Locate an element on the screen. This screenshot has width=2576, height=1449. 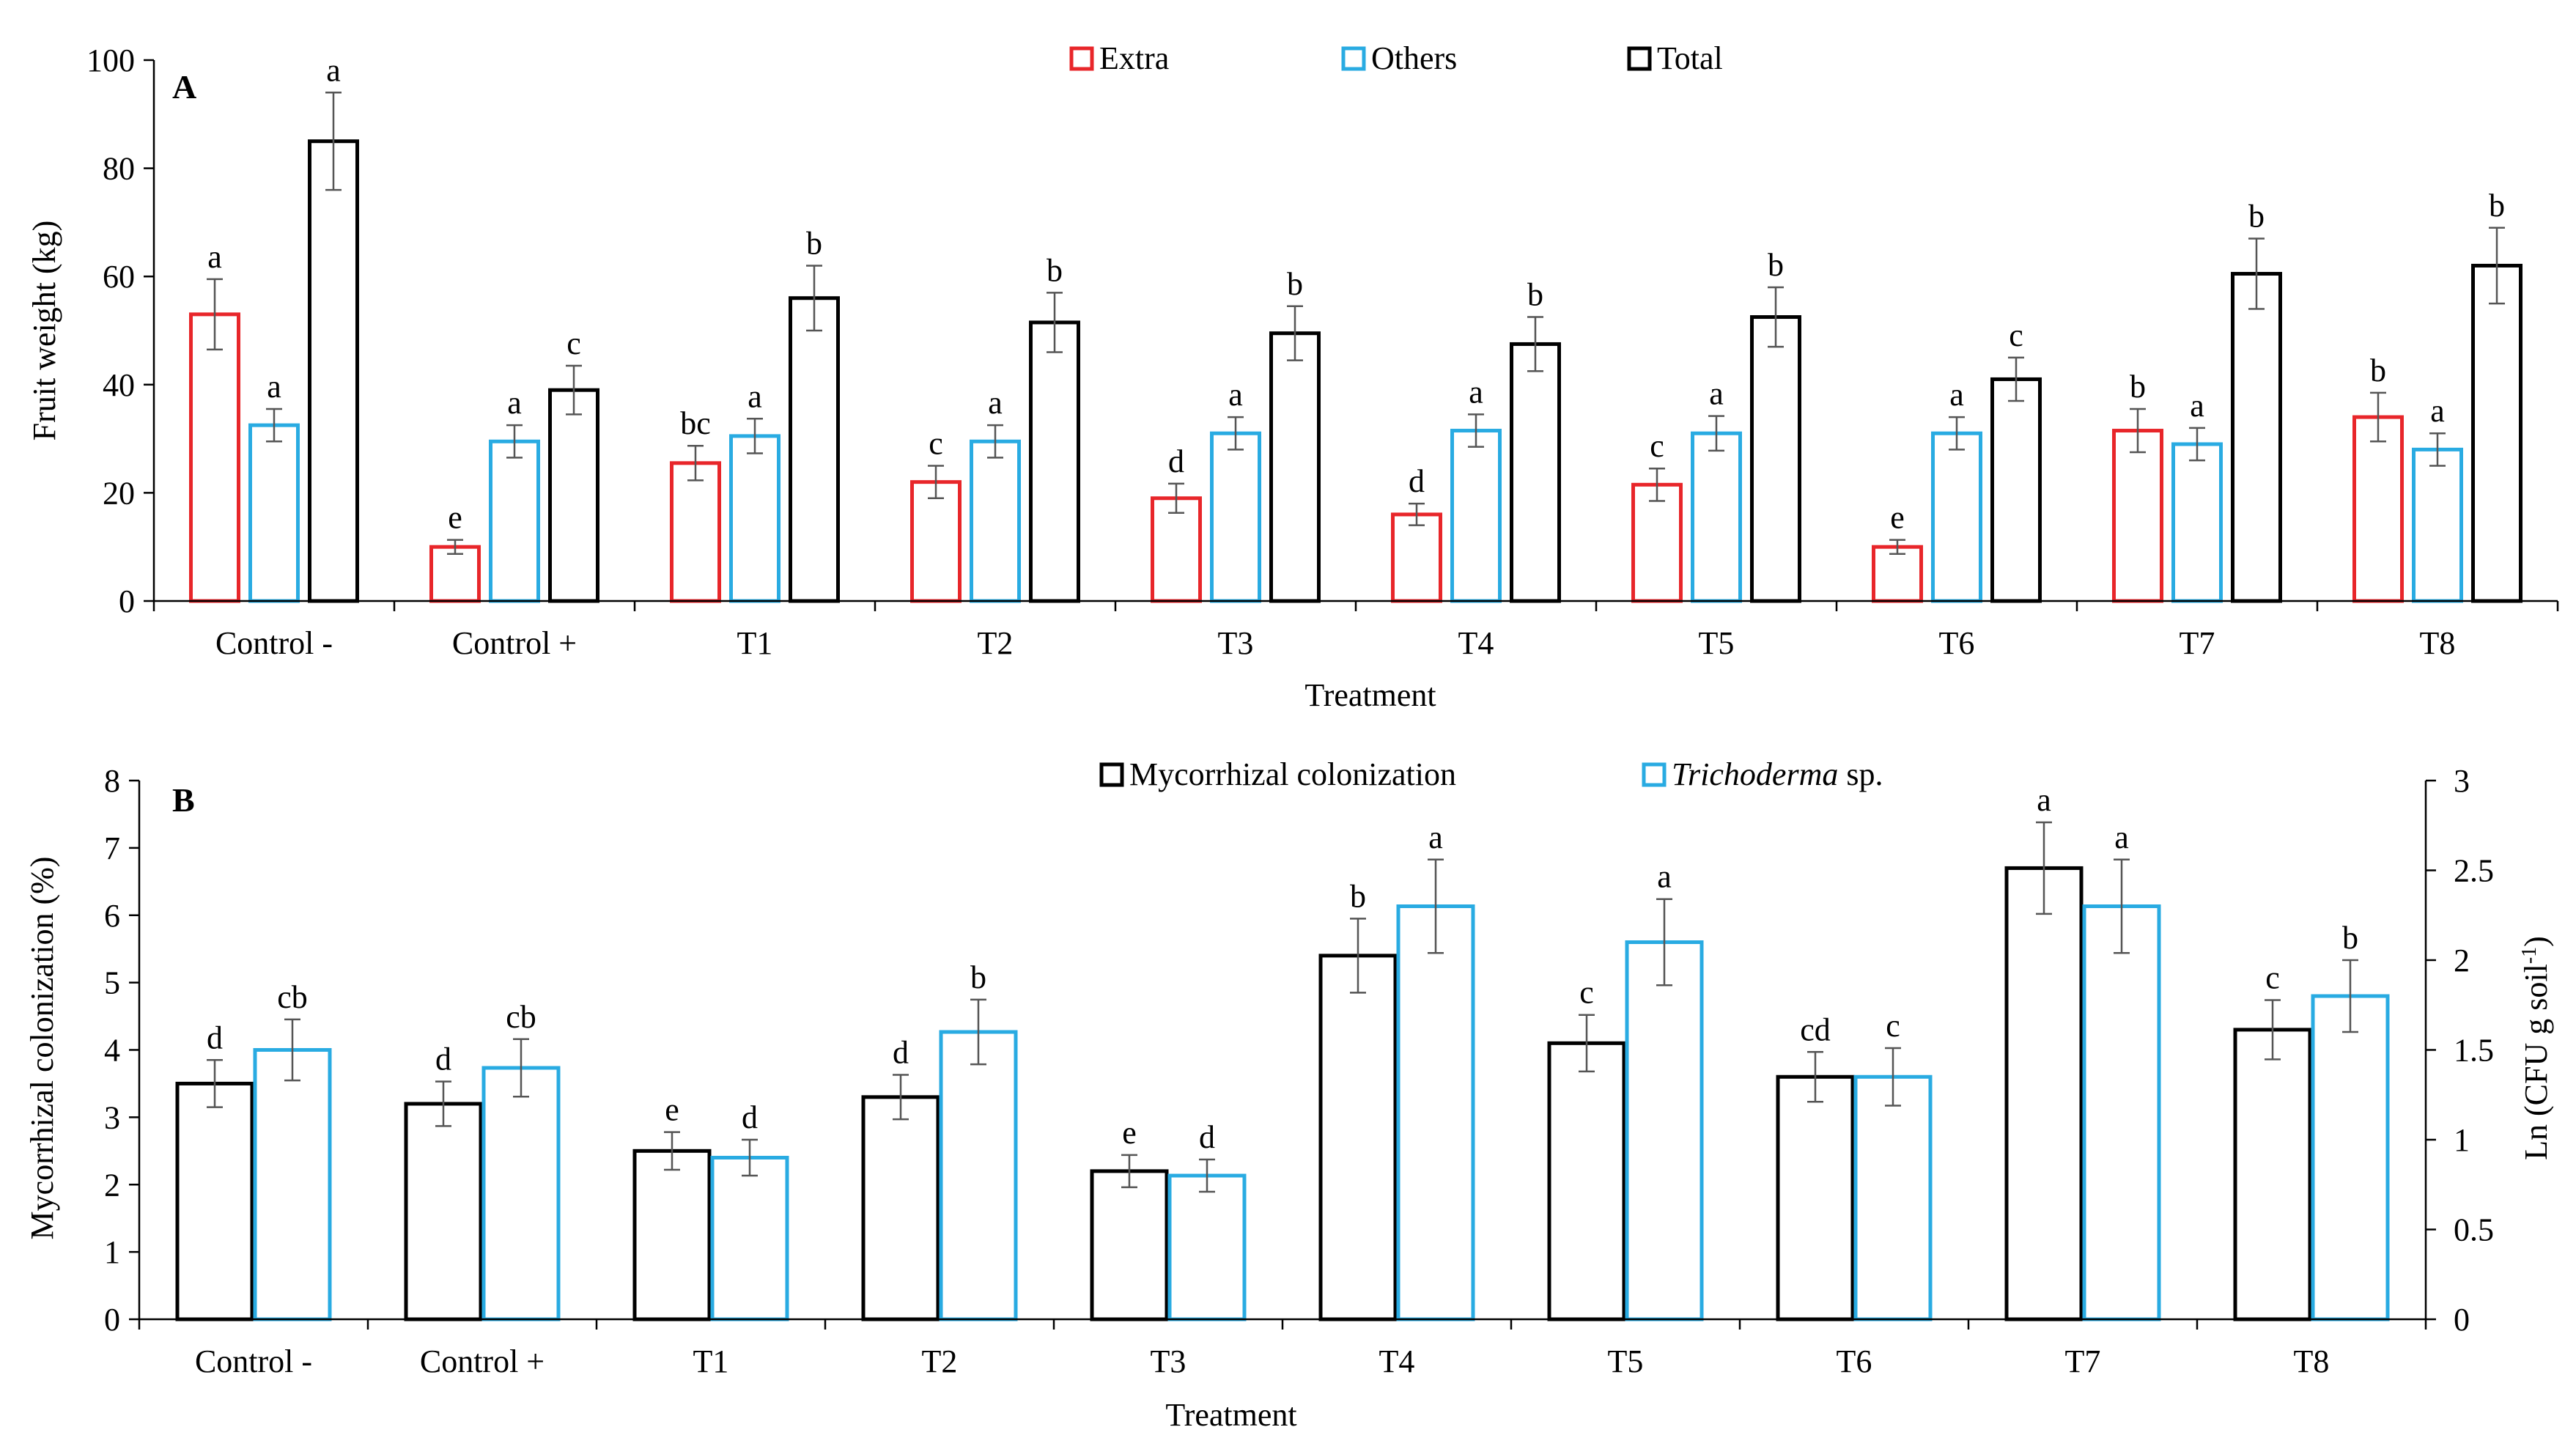
legend-label-trichoderma: Trichoderma sp. is located at coordinates (1777, 774).